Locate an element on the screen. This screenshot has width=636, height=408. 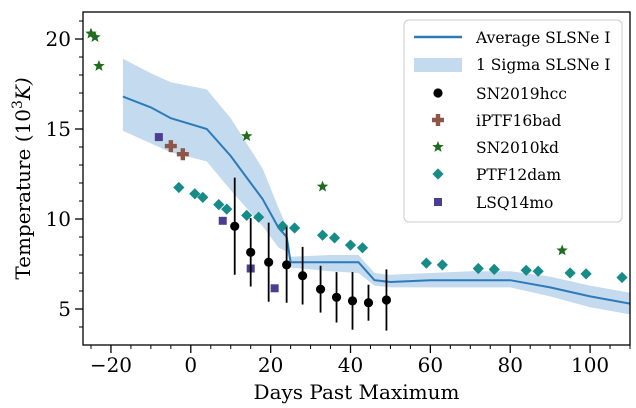
y-axis-label-suffix: K) is located at coordinates (23, 89).